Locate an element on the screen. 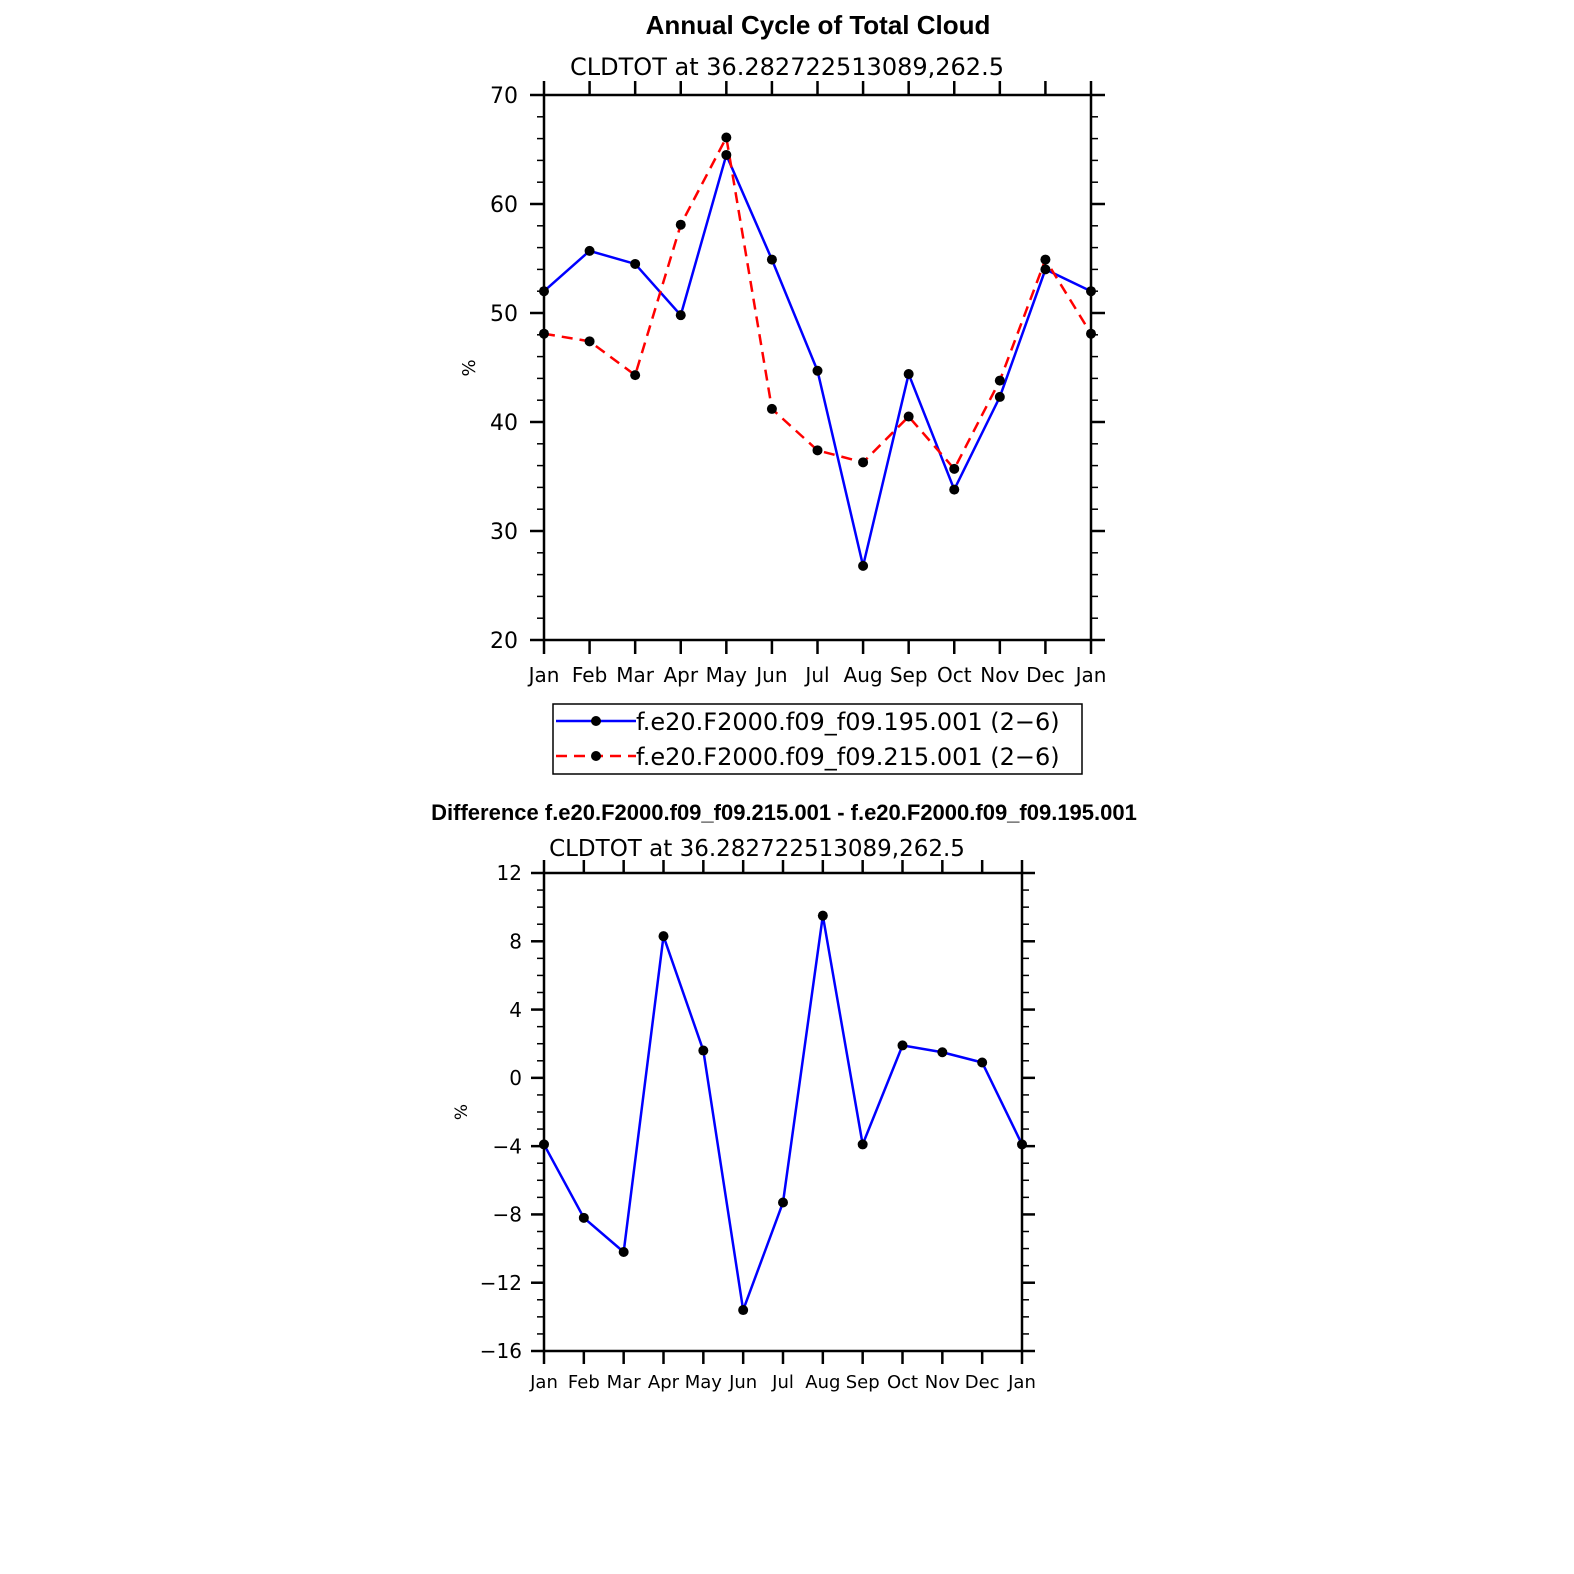  difference-x-tick-label: May is located at coordinates (704, 1382).